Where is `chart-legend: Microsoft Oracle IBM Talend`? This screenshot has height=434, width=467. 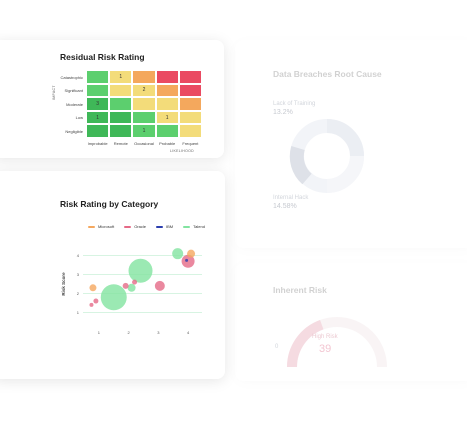 chart-legend: Microsoft Oracle IBM Talend is located at coordinates (146, 226).